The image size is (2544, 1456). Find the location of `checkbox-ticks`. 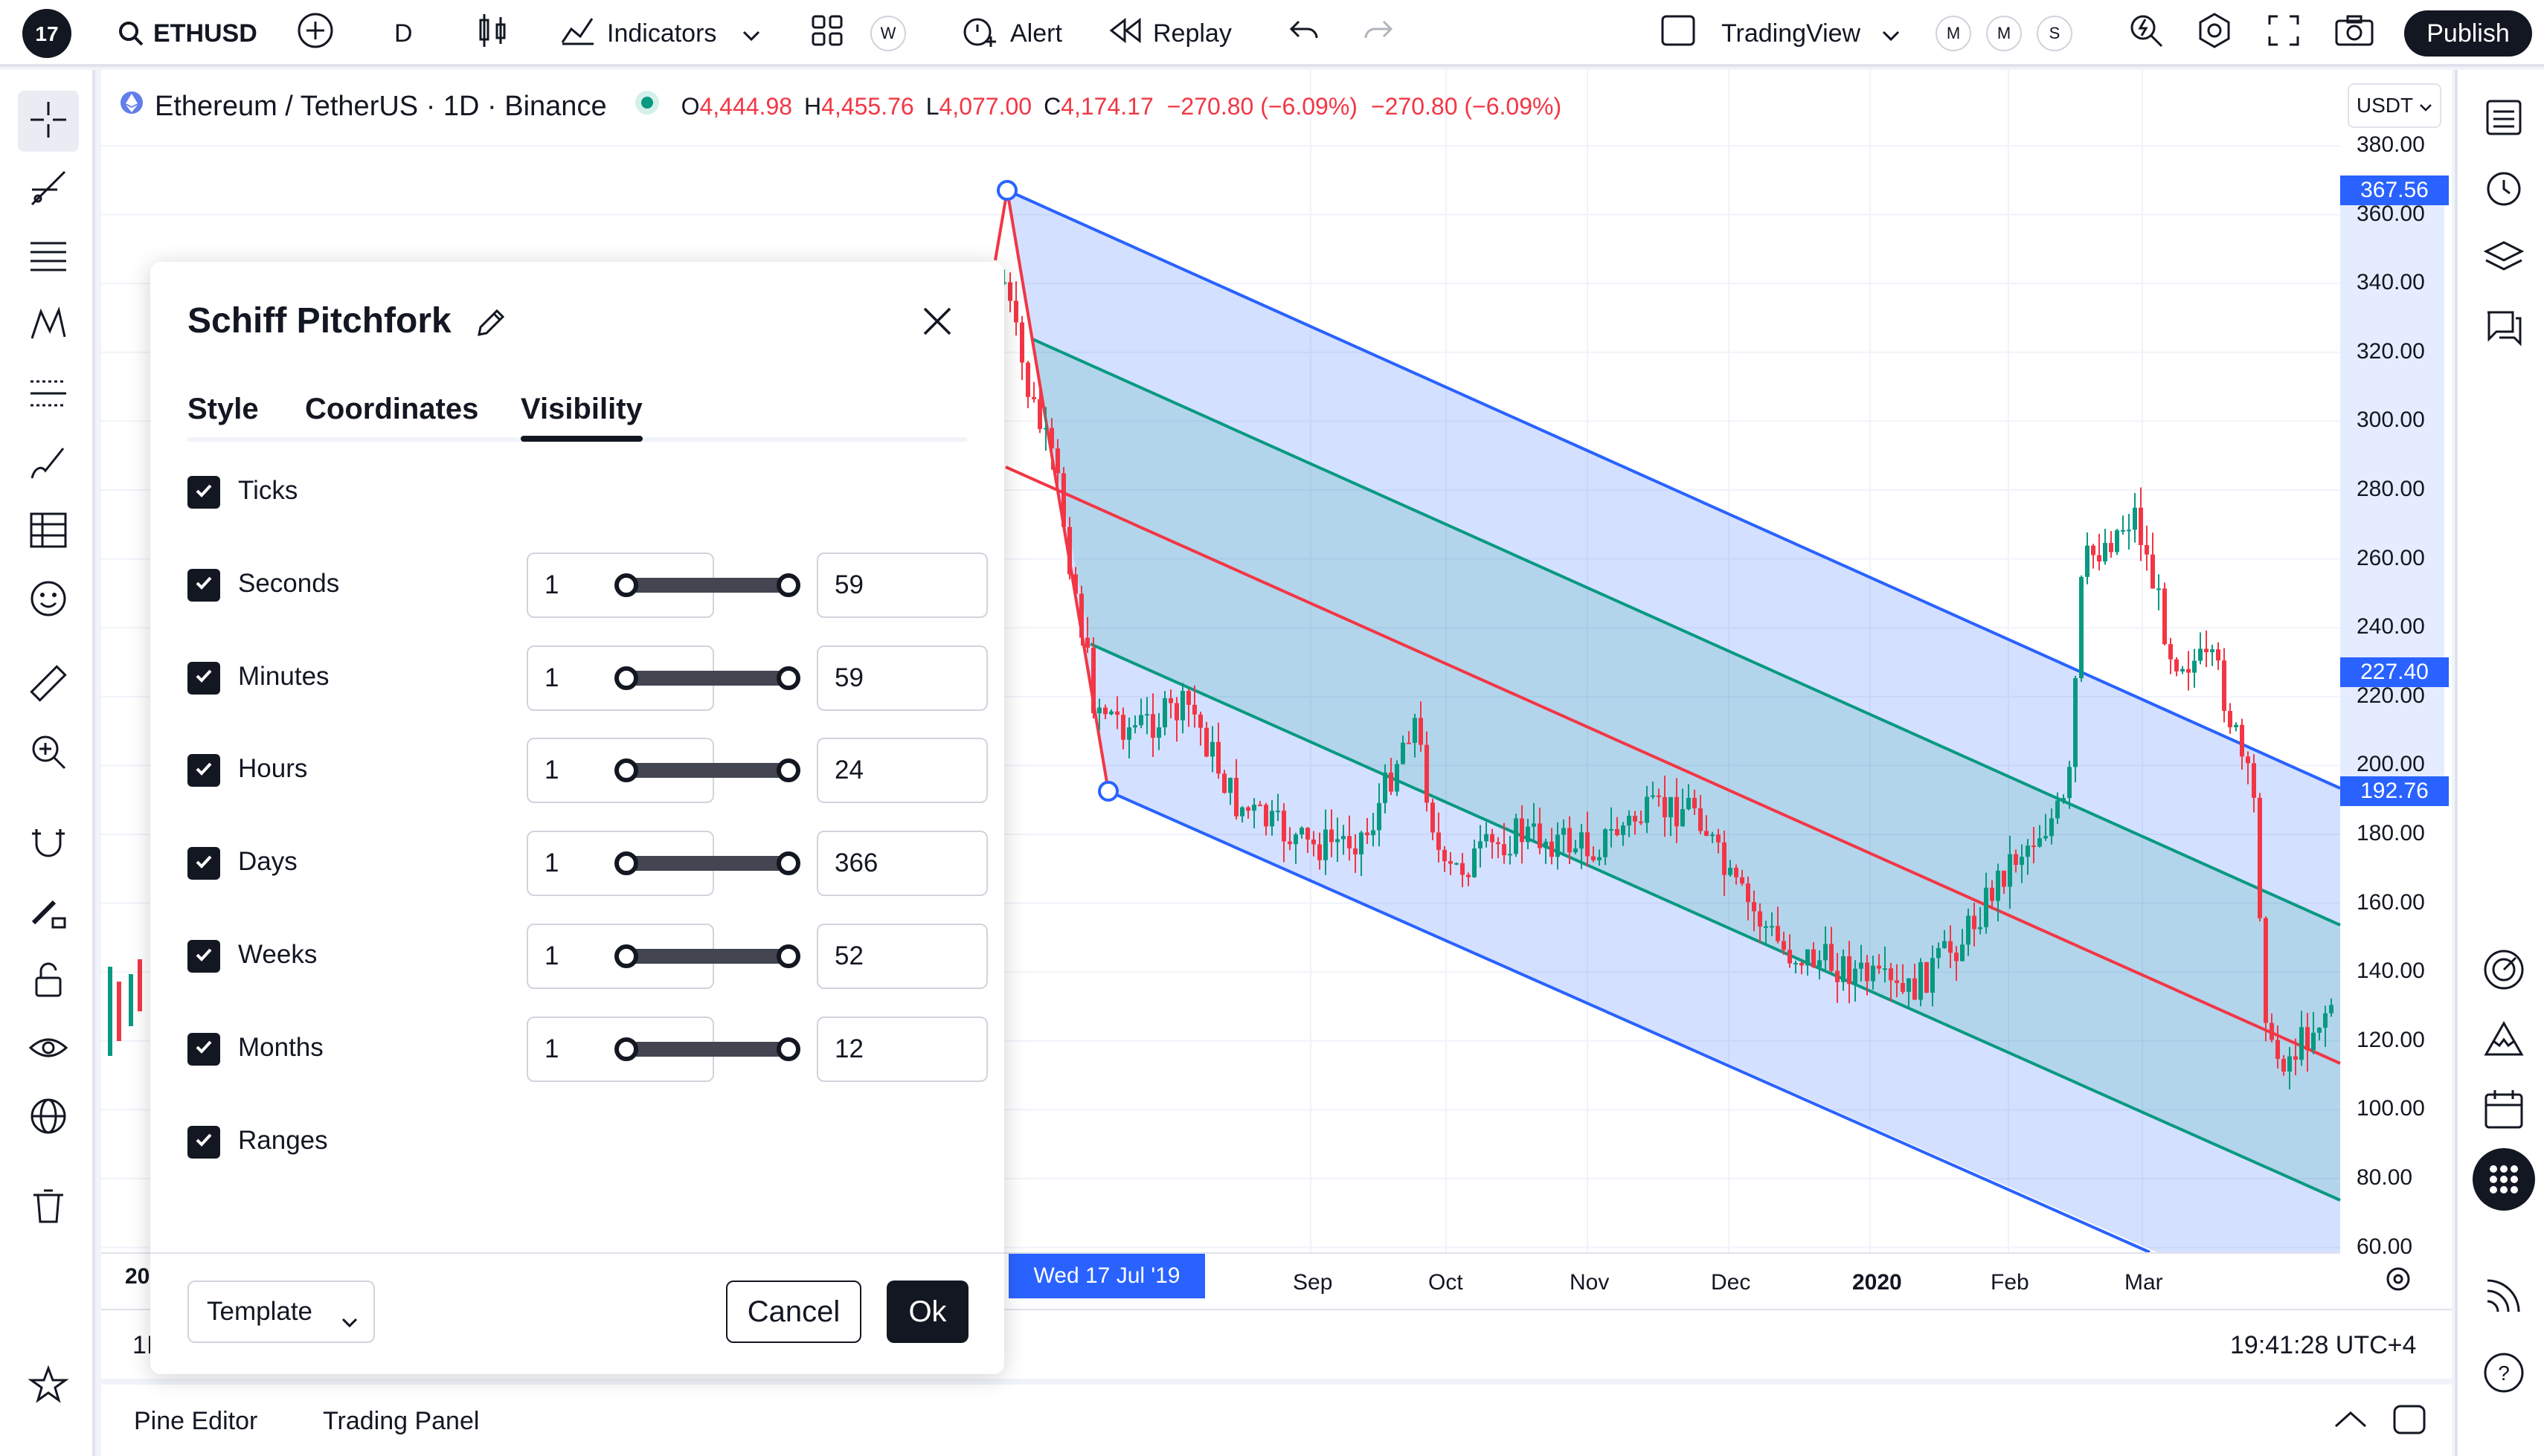

checkbox-ticks is located at coordinates (203, 492).